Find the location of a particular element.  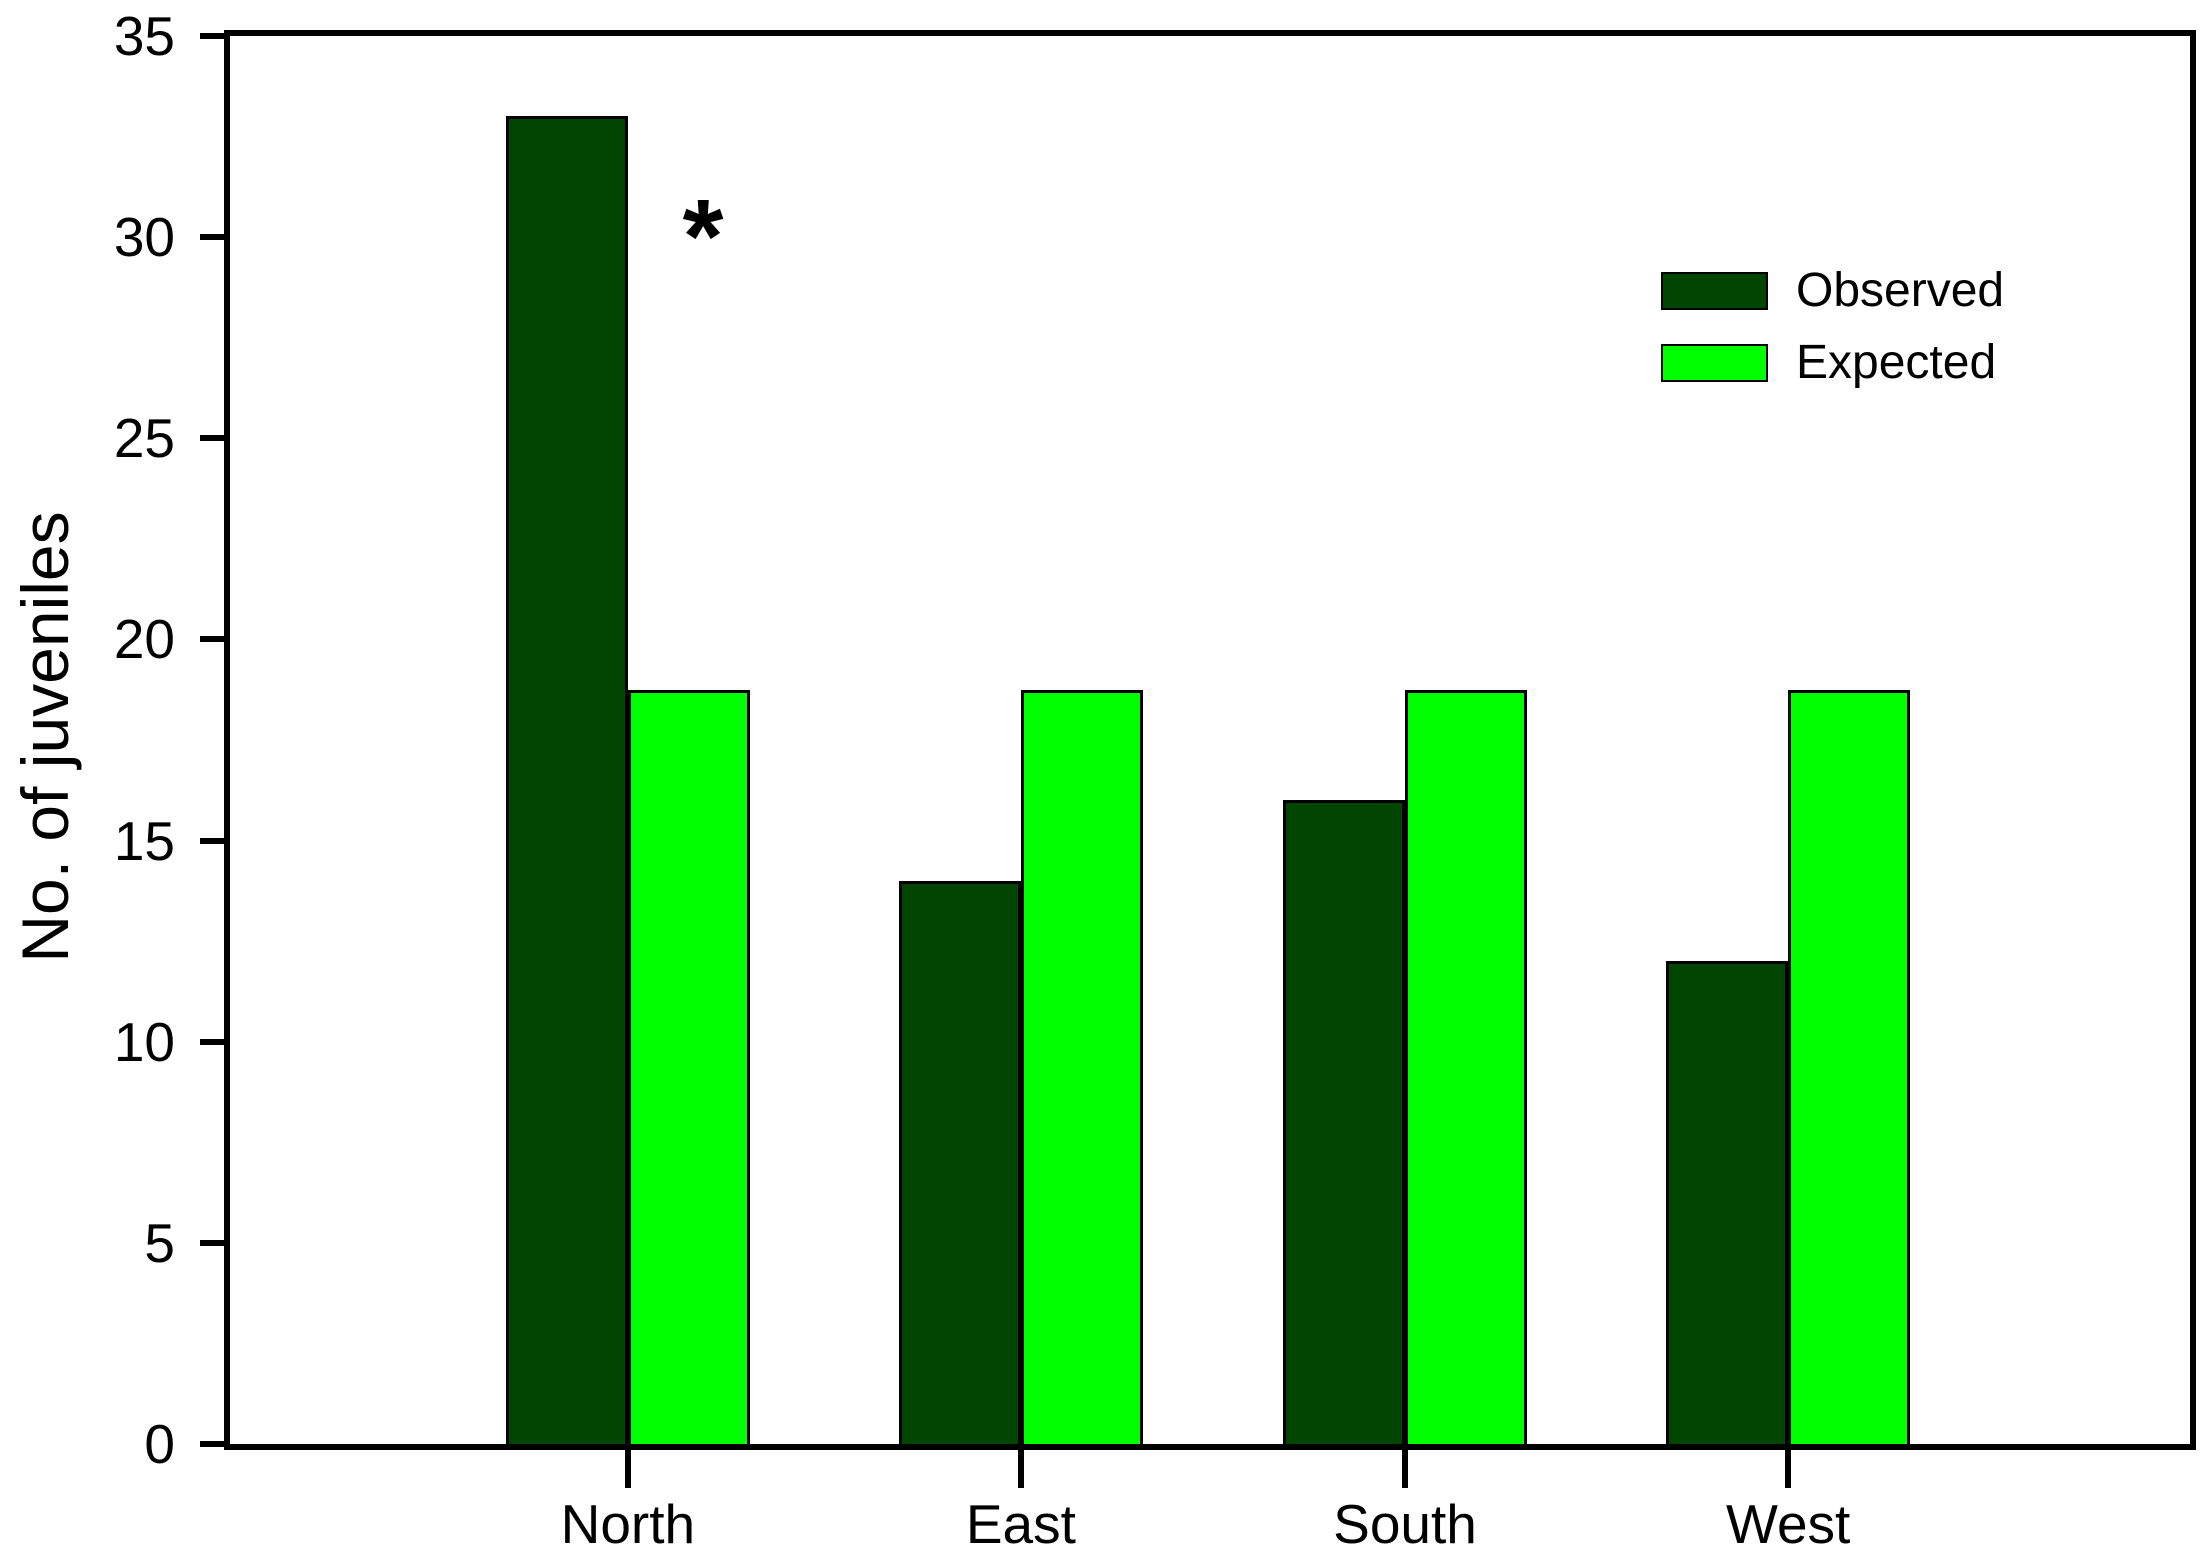

bar-observed-west is located at coordinates (1727, 1202).